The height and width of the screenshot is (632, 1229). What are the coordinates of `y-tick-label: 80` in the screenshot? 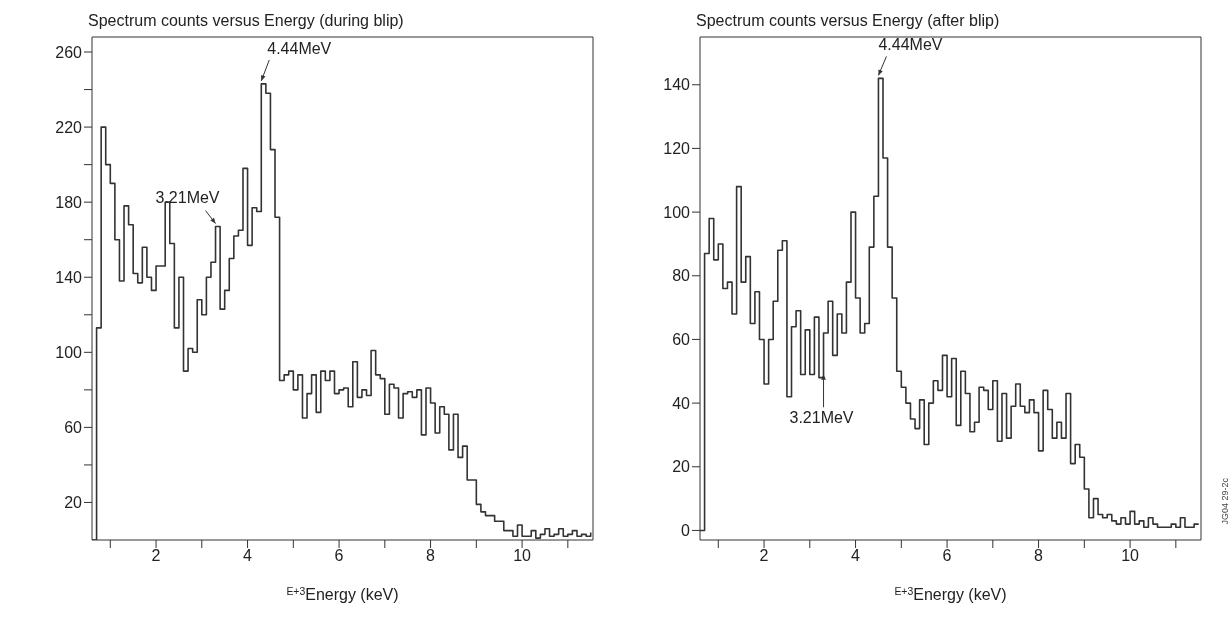 It's located at (681, 276).